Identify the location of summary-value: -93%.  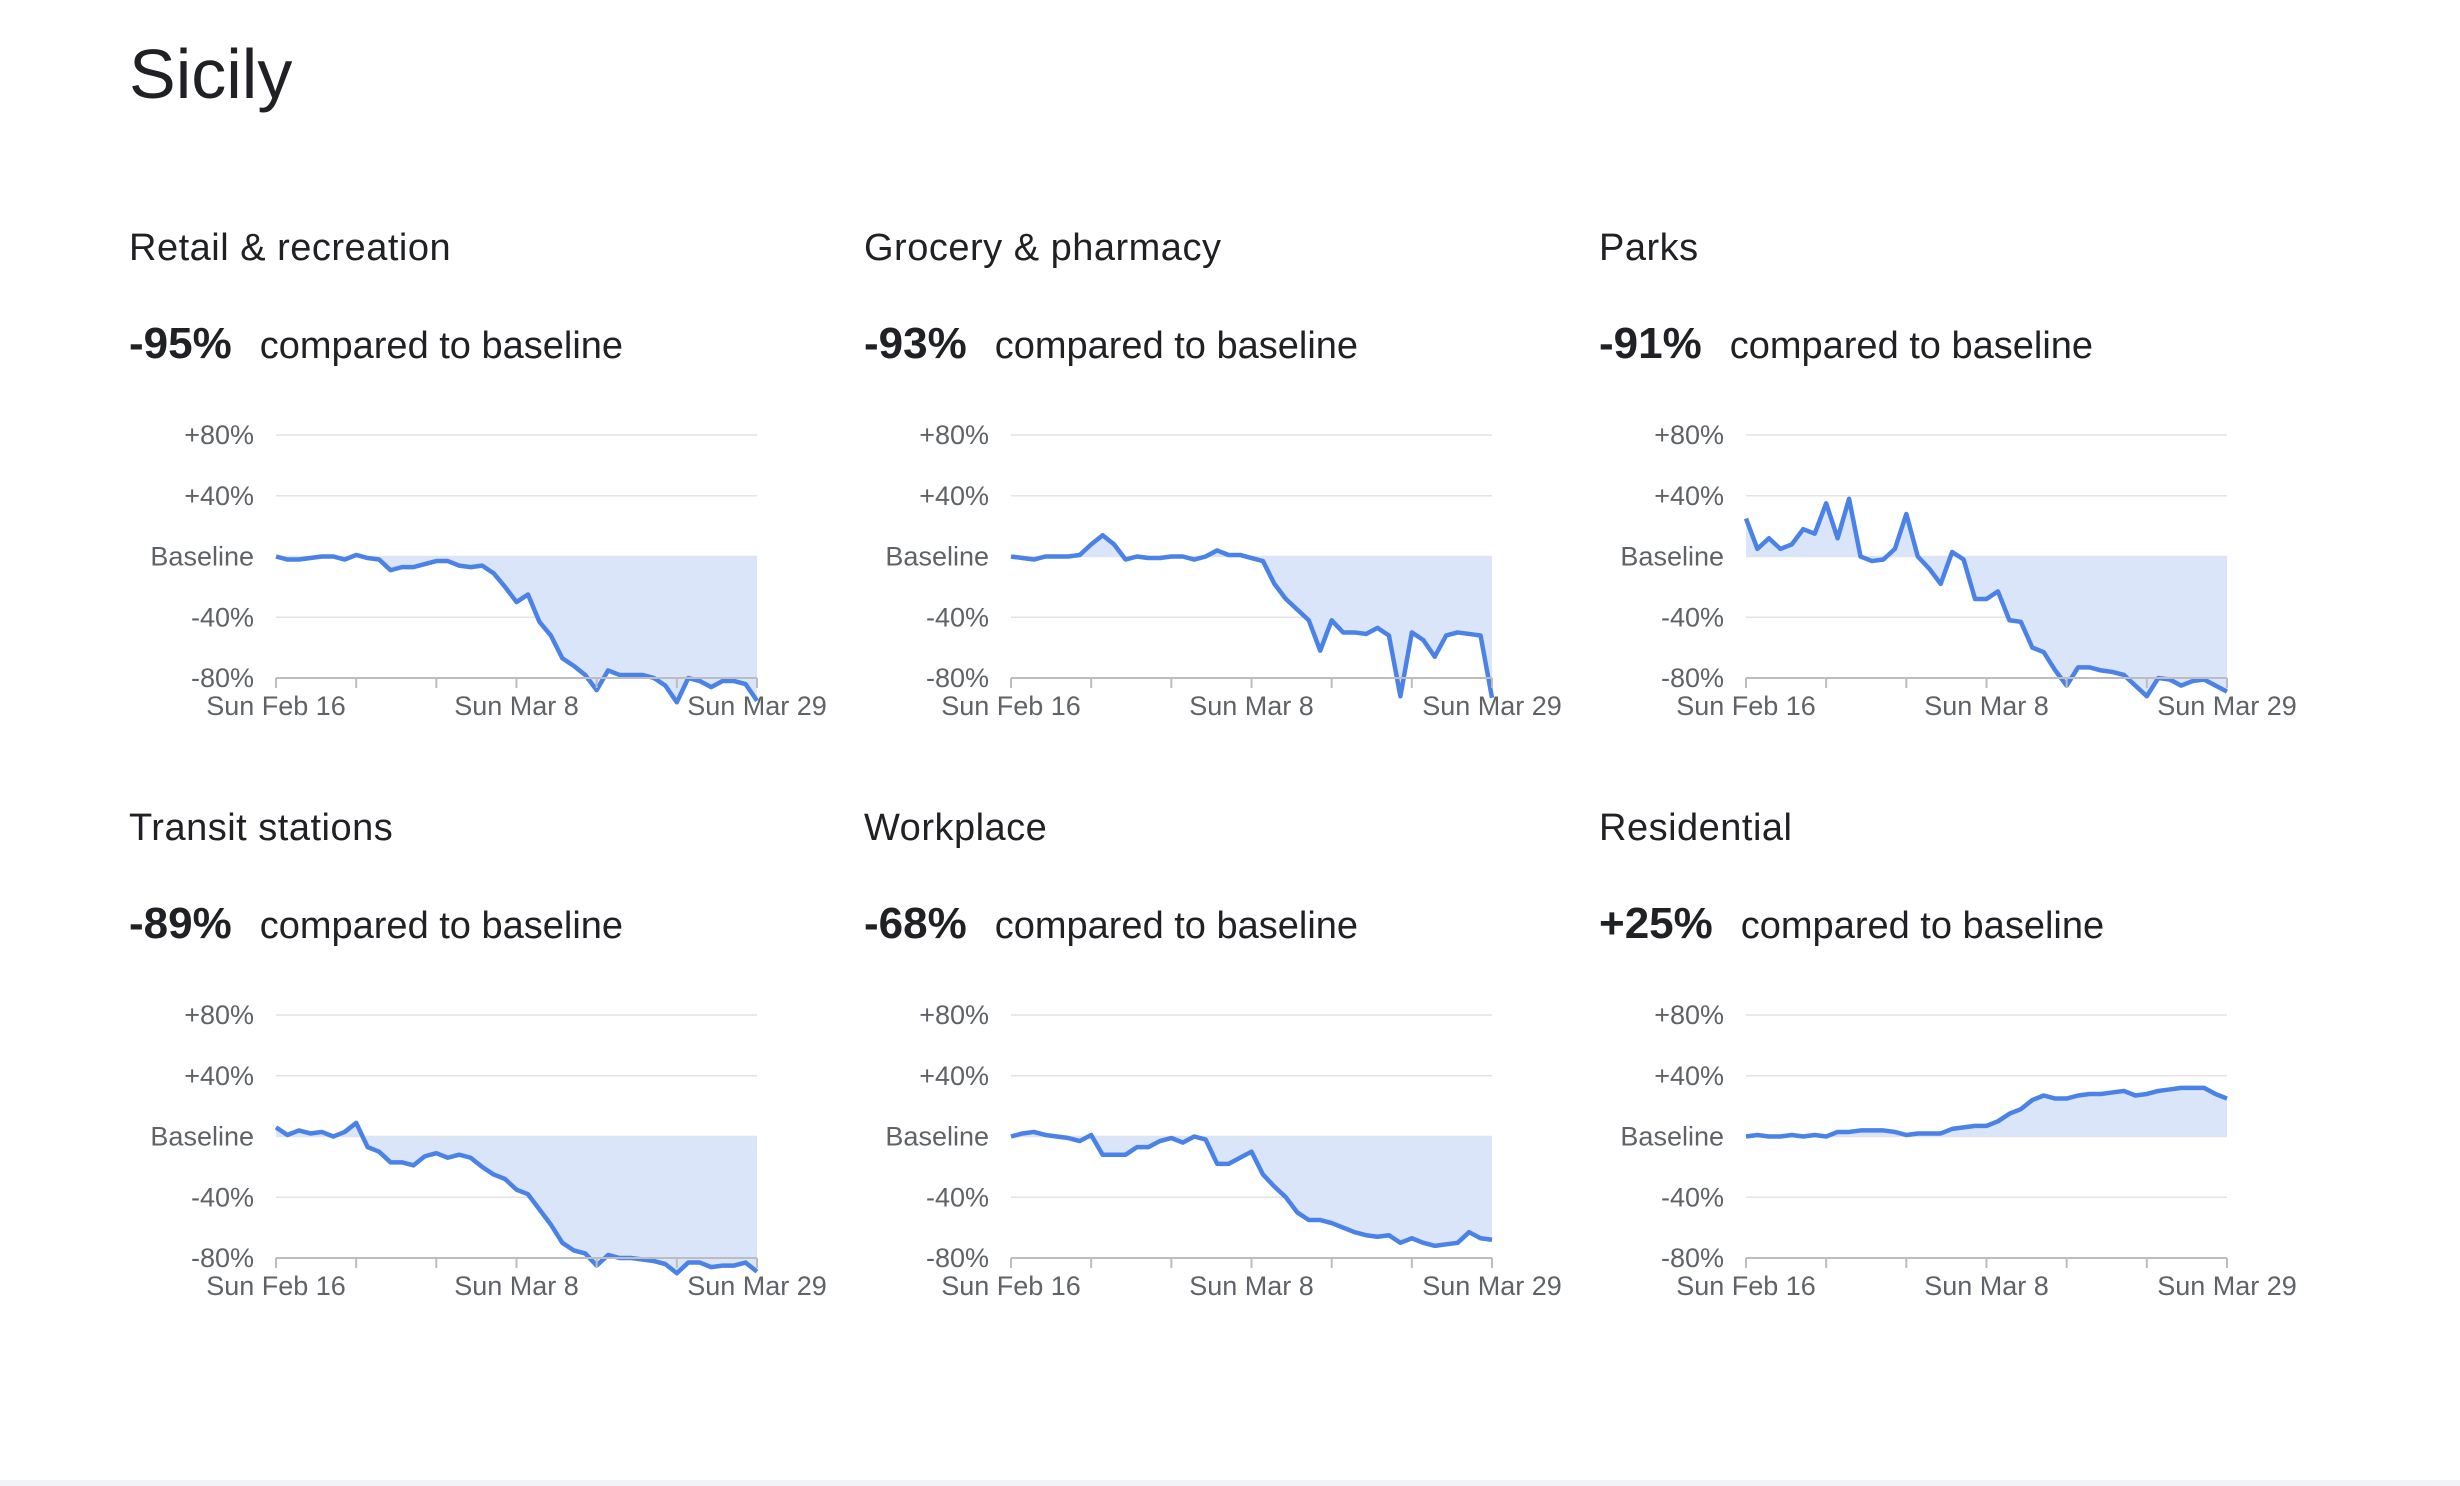
(915, 343).